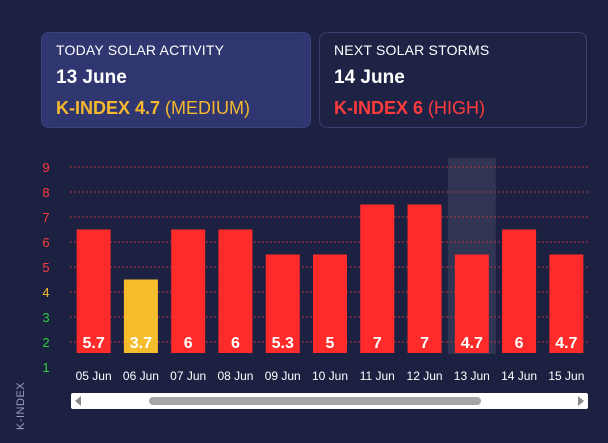 This screenshot has width=608, height=443. I want to click on today-date: 13 June, so click(91, 77).